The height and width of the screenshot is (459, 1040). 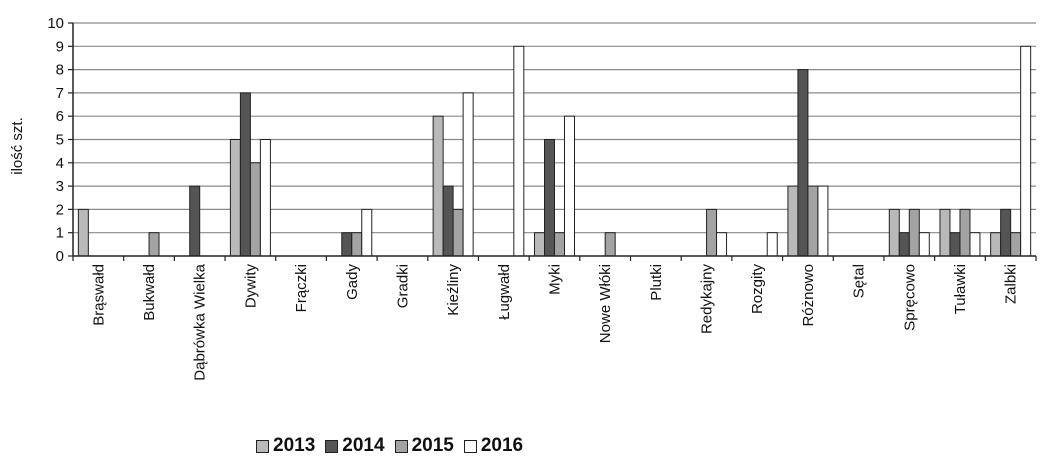 I want to click on y-tick-label: 9, so click(x=60, y=46).